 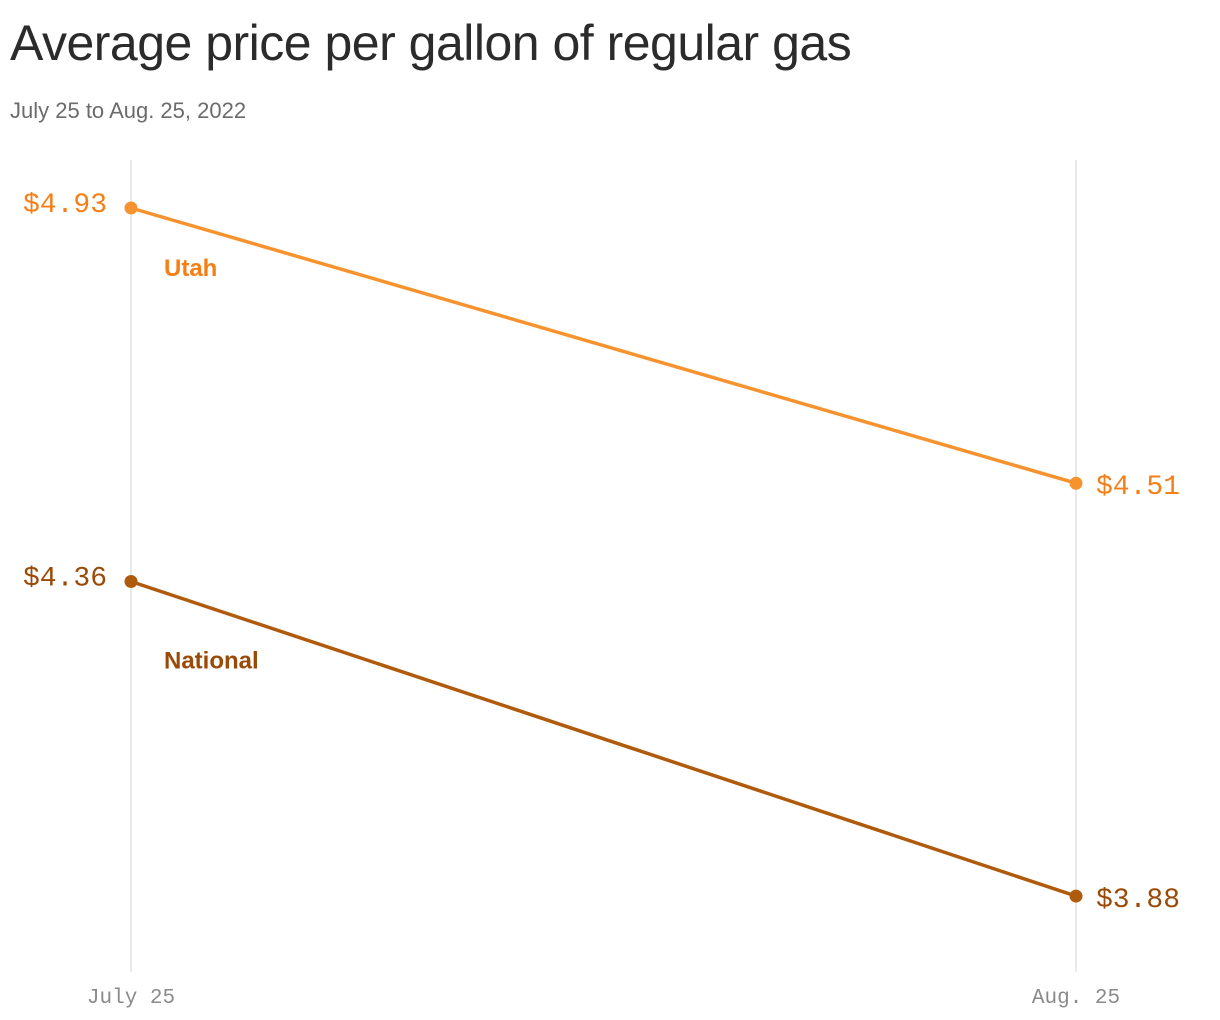 What do you see at coordinates (65, 205) in the screenshot?
I see `data-label-utah-start: $4.93` at bounding box center [65, 205].